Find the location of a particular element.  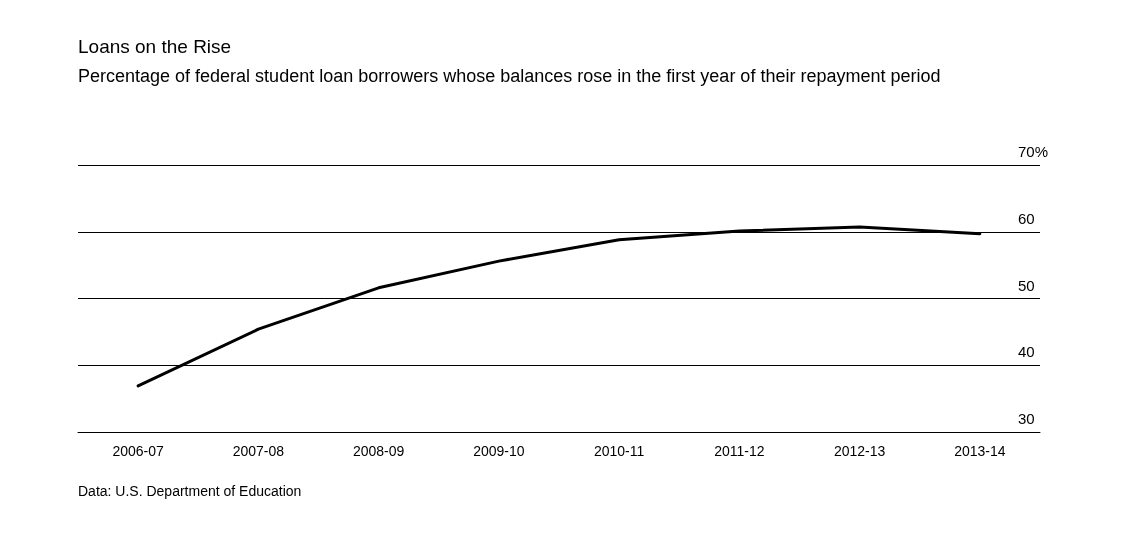

x-tick-label: 2007-08 is located at coordinates (258, 451).